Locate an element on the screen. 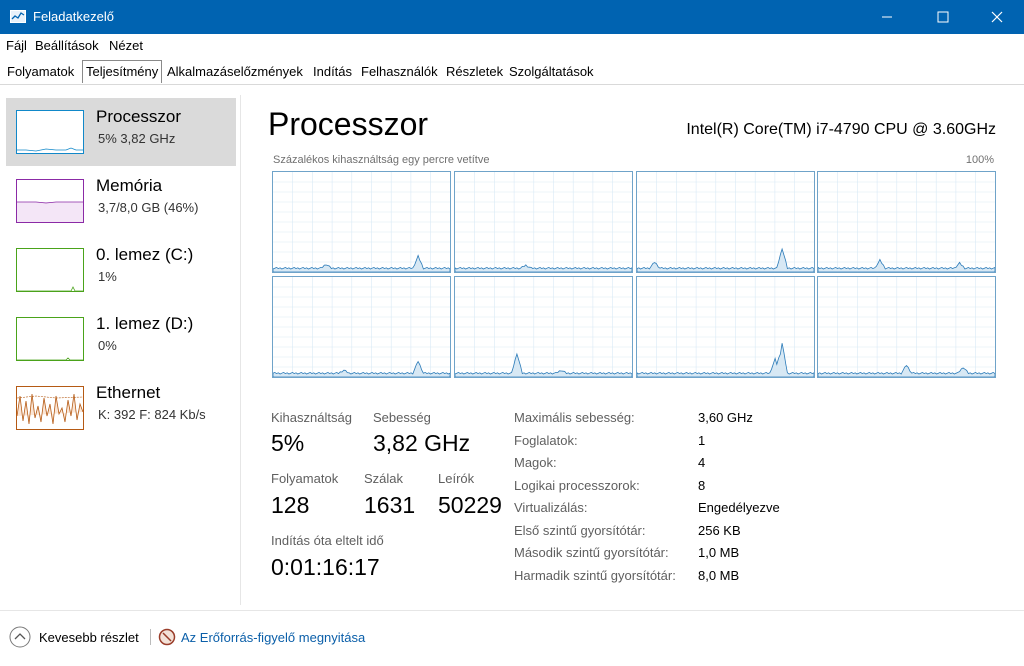  info-label: Foglalatok: is located at coordinates (546, 440).